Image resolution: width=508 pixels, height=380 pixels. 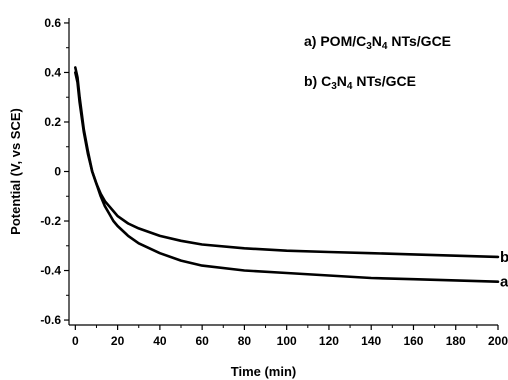 What do you see at coordinates (334, 86) in the screenshot?
I see `legend-b-sub1: 3` at bounding box center [334, 86].